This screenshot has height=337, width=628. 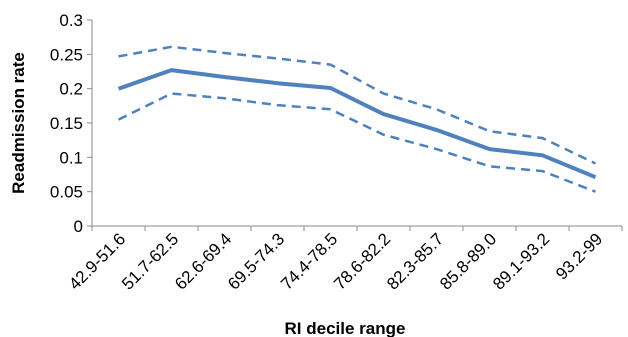 What do you see at coordinates (345, 328) in the screenshot?
I see `x-axis-label: RI decile range` at bounding box center [345, 328].